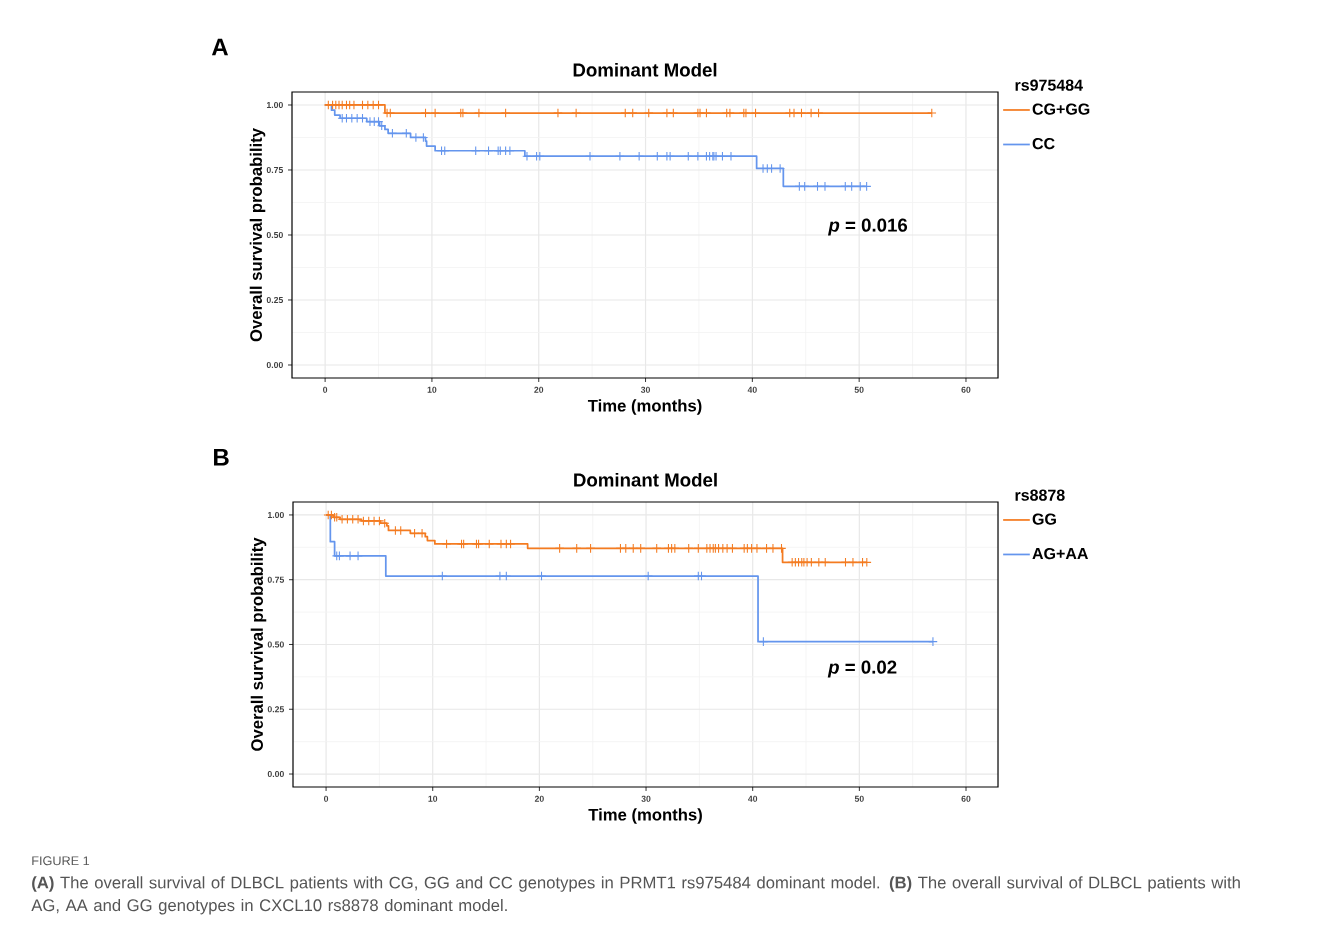 The image size is (1325, 948). Describe the element at coordinates (1049, 85) in the screenshot. I see `legend-title: rs975484` at that location.